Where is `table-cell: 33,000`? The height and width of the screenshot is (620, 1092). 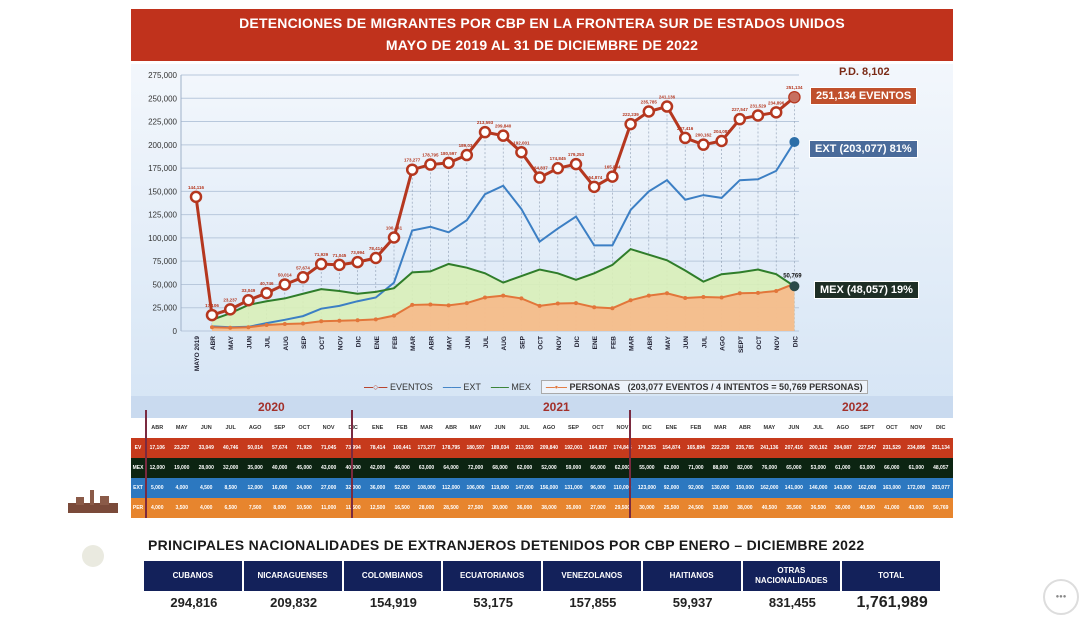 table-cell: 33,000 is located at coordinates (720, 508).